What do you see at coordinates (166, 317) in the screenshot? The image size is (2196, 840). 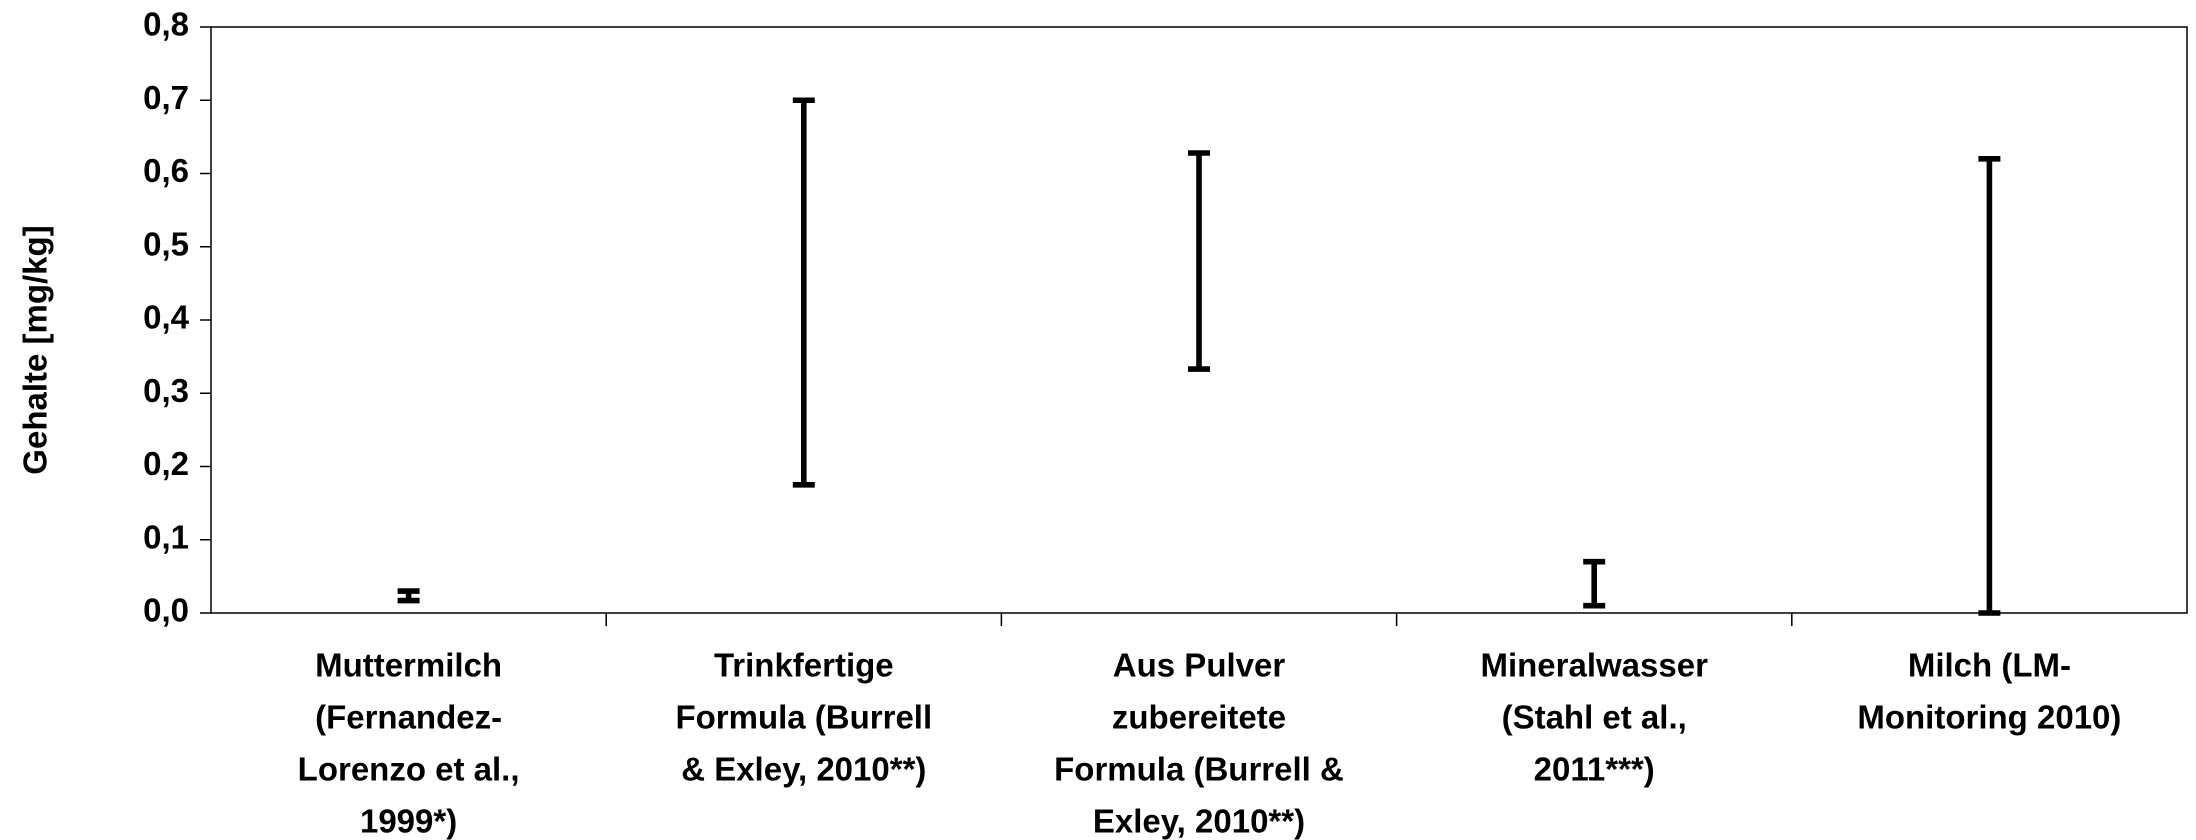 I see `y-tick-label: 0,4` at bounding box center [166, 317].